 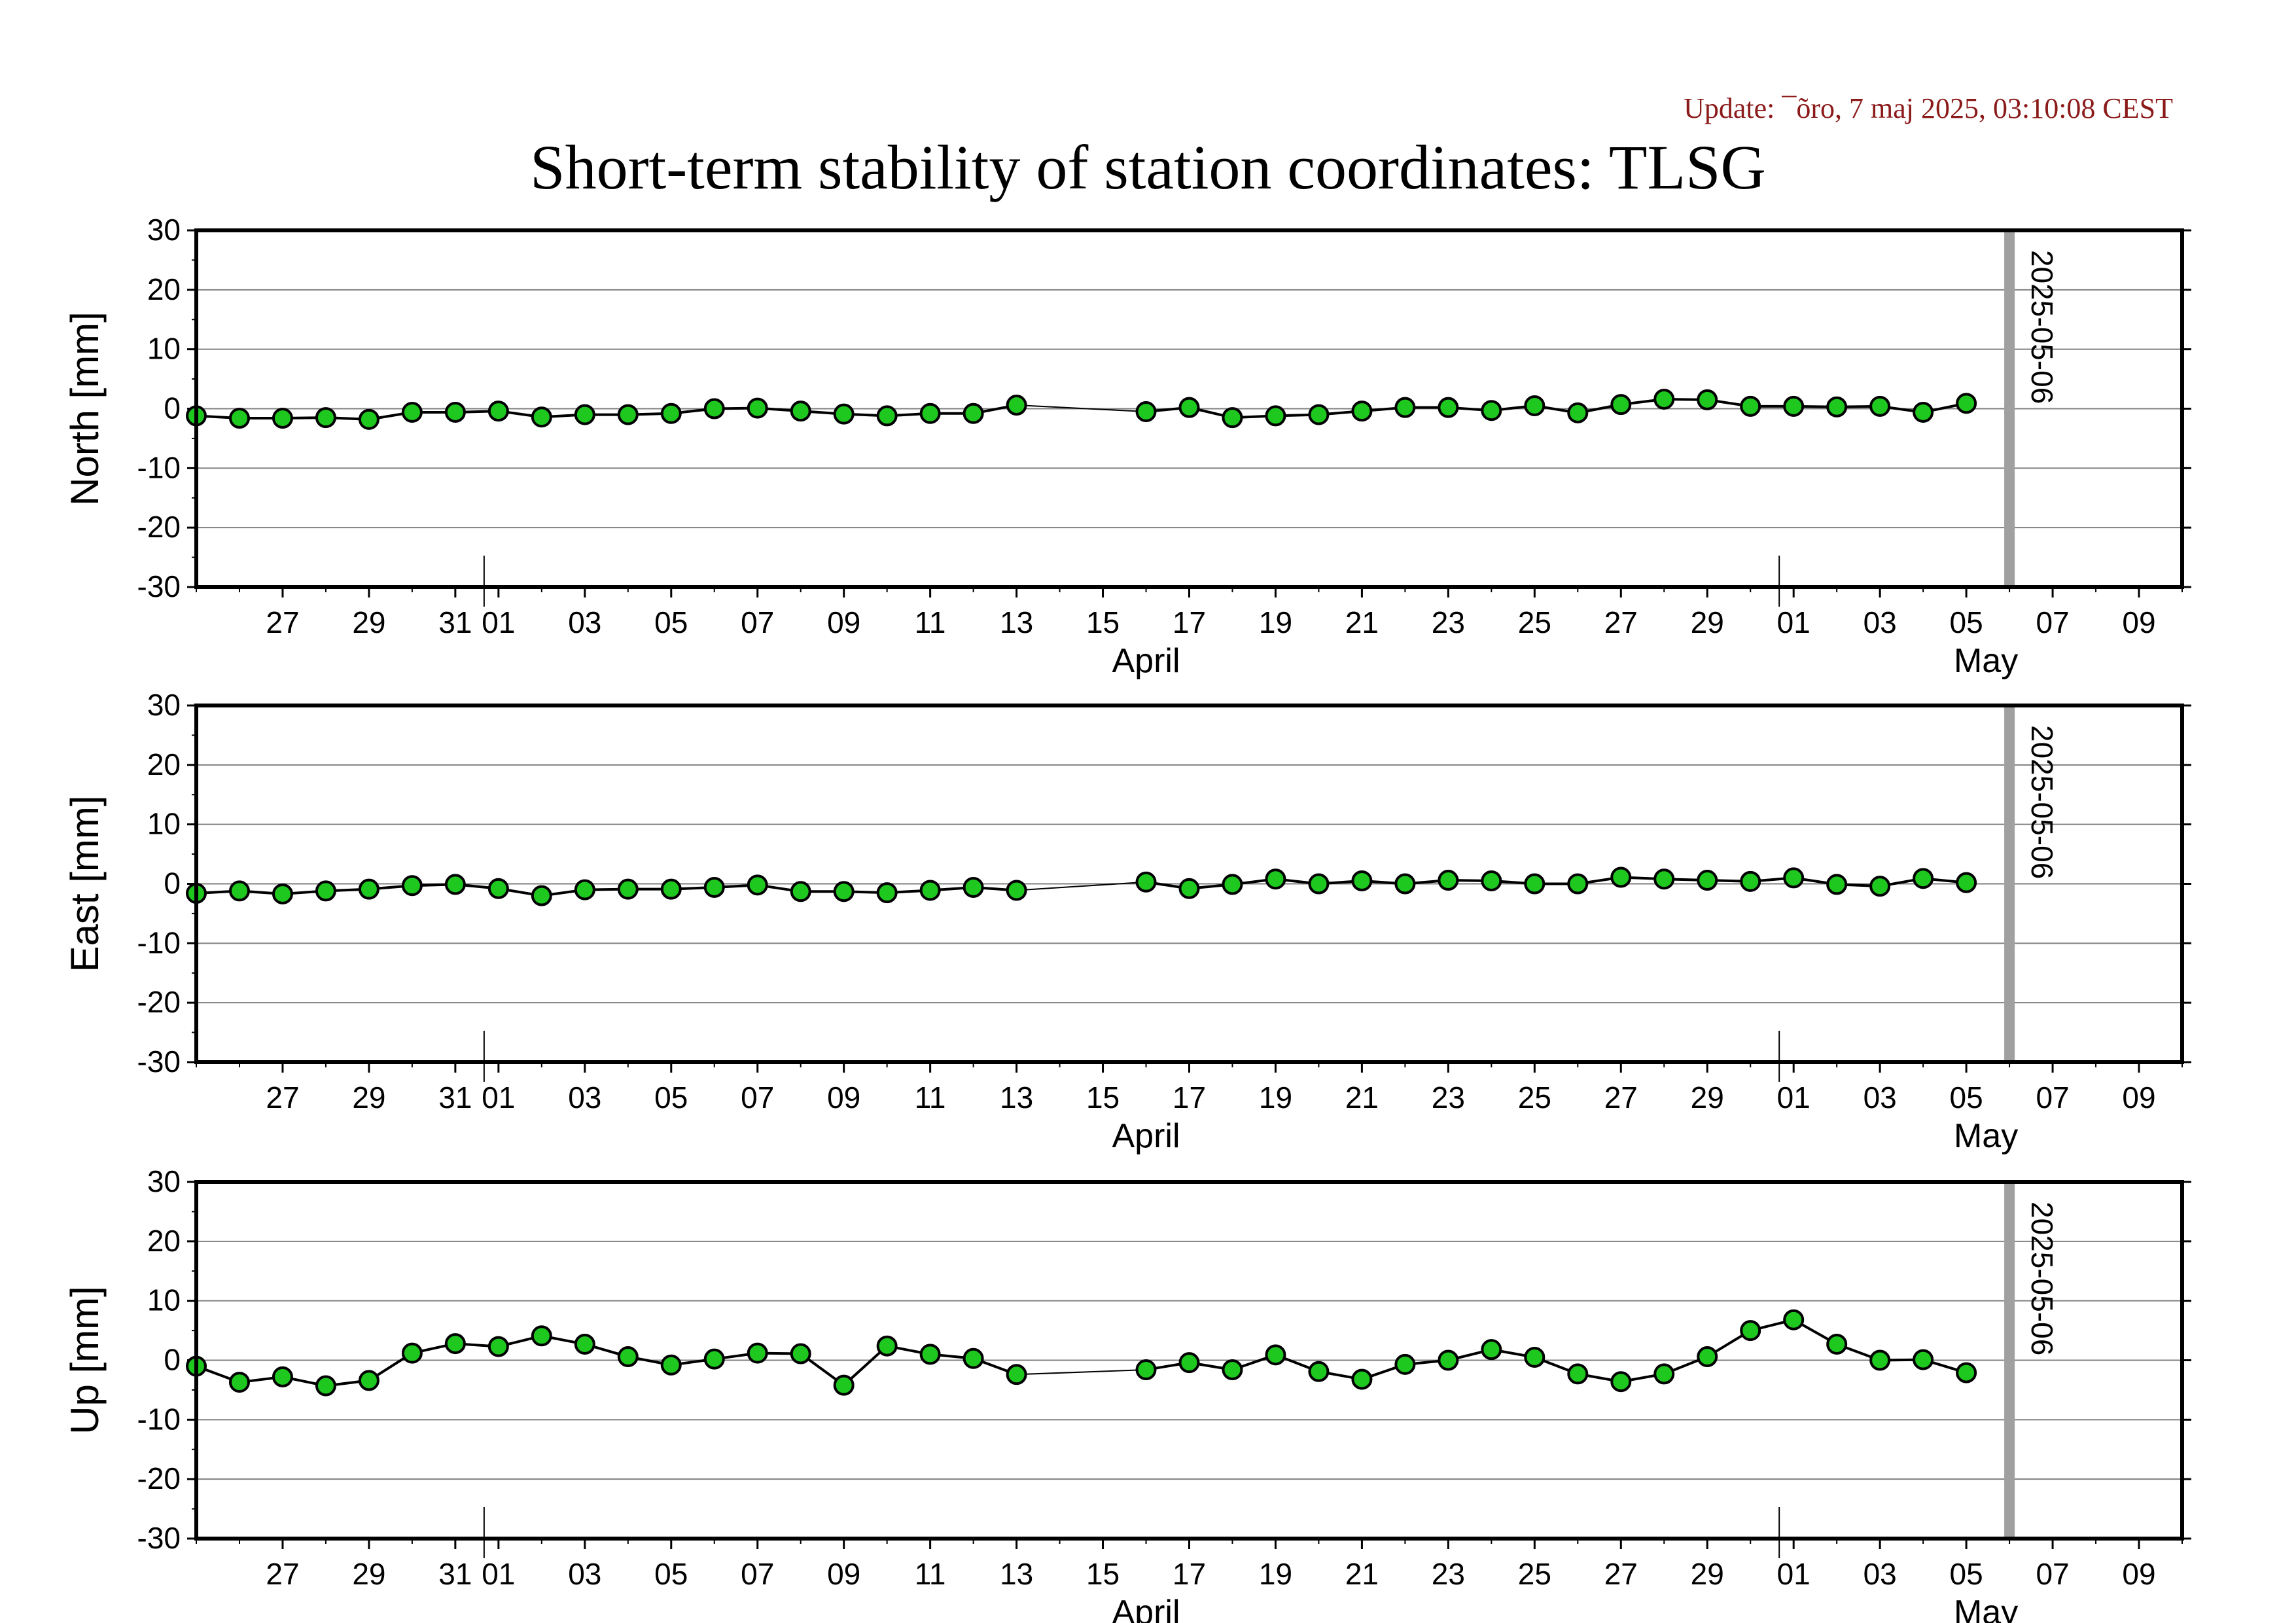 What do you see at coordinates (2052, 1574) in the screenshot?
I see `x-tick-label: 07` at bounding box center [2052, 1574].